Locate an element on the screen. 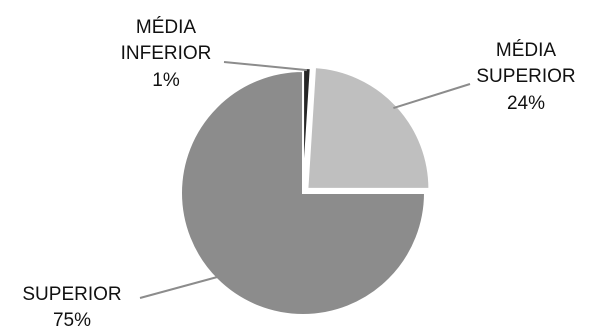 Image resolution: width=595 pixels, height=327 pixels. leader-line-superior is located at coordinates (179, 287).